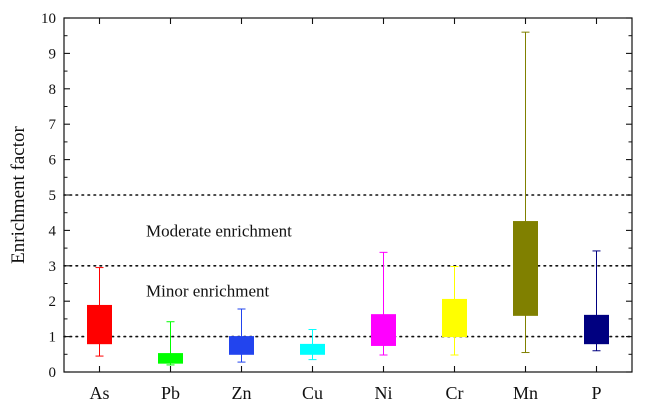 This screenshot has height=406, width=646. I want to click on box-zn, so click(241, 335).